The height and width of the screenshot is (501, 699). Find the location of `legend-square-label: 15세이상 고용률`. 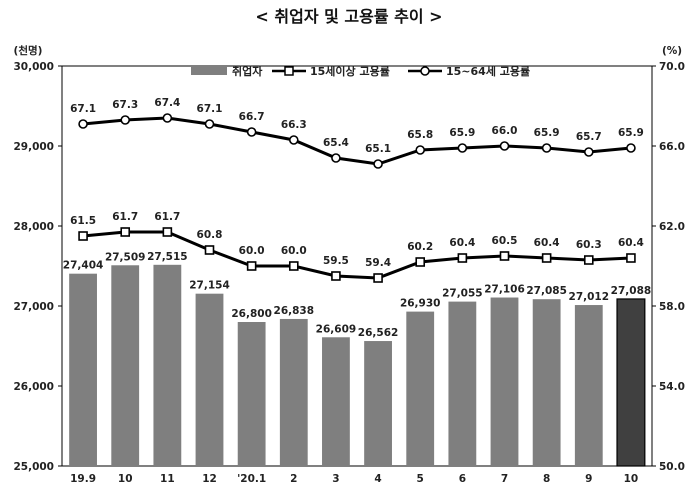

legend-square-label: 15세이상 고용률 is located at coordinates (350, 71).